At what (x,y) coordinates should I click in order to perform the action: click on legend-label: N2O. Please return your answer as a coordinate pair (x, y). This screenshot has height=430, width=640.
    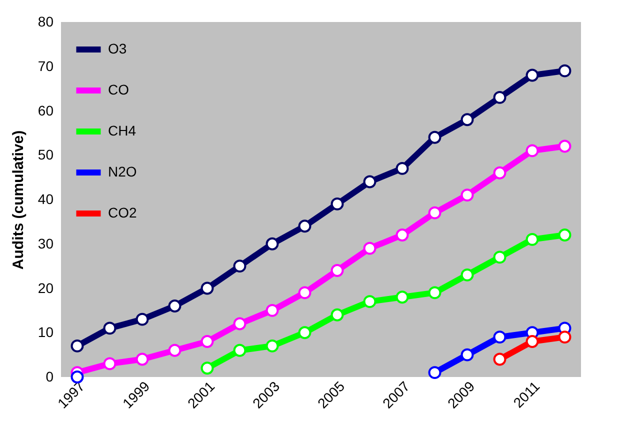
    Looking at the image, I should click on (122, 172).